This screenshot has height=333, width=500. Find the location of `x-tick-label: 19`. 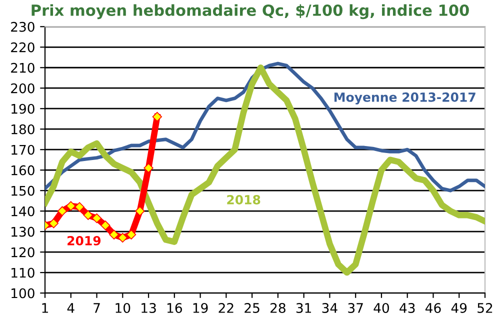

x-tick-label: 19 is located at coordinates (200, 307).